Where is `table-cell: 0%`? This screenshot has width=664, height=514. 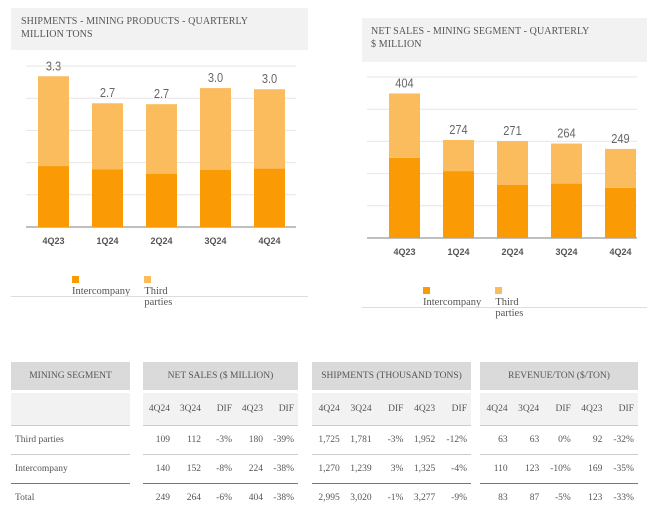 table-cell: 0% is located at coordinates (564, 440).